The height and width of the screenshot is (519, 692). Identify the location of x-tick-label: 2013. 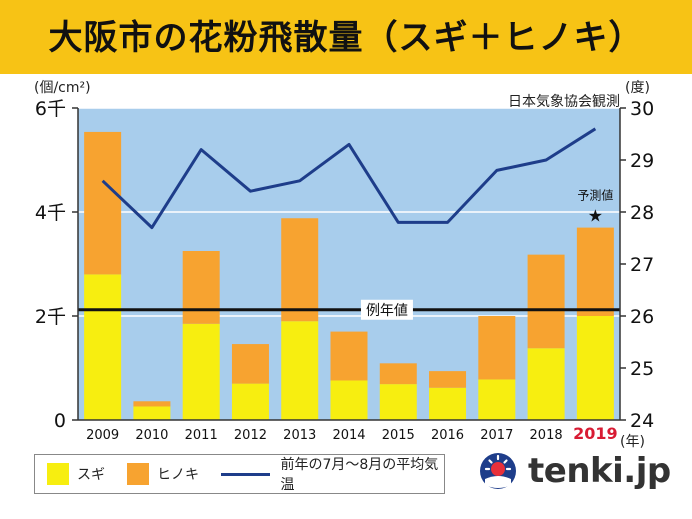
(299, 435).